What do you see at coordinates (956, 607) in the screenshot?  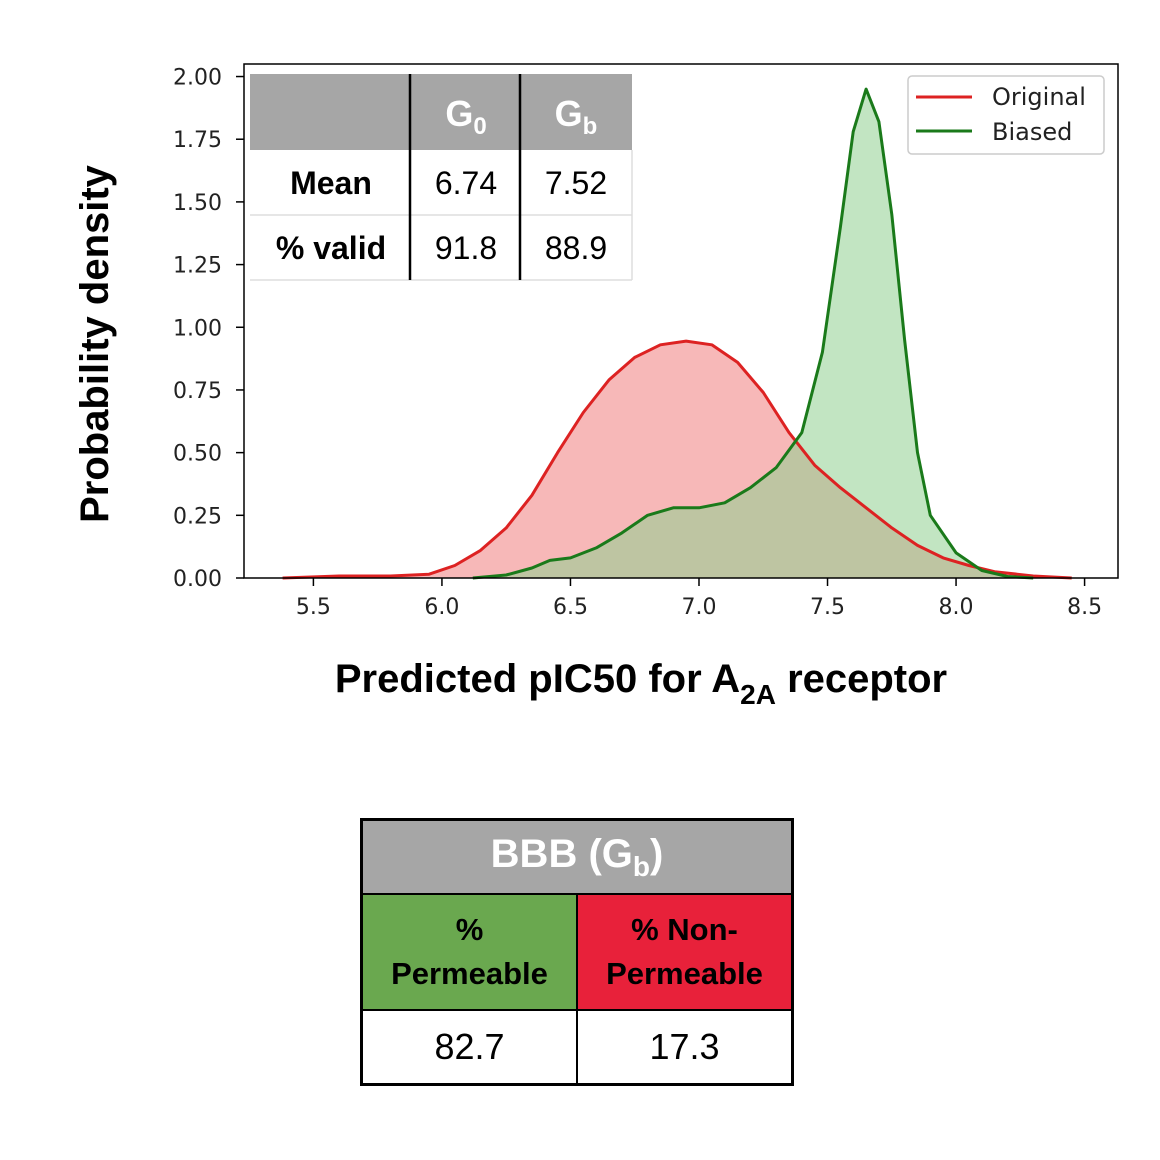 I see `x-tick-label: 8.0` at bounding box center [956, 607].